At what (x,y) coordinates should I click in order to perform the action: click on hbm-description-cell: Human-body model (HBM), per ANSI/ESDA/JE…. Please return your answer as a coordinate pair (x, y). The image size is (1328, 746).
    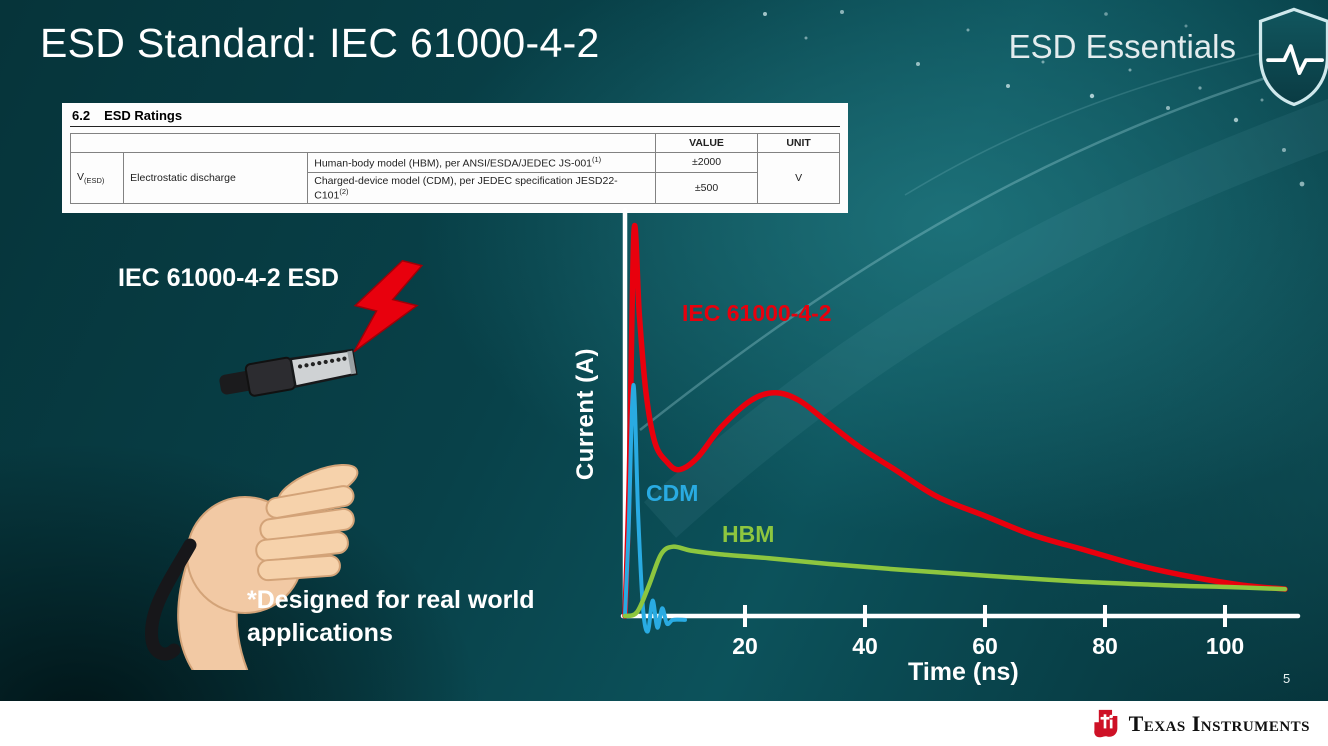
    Looking at the image, I should click on (481, 162).